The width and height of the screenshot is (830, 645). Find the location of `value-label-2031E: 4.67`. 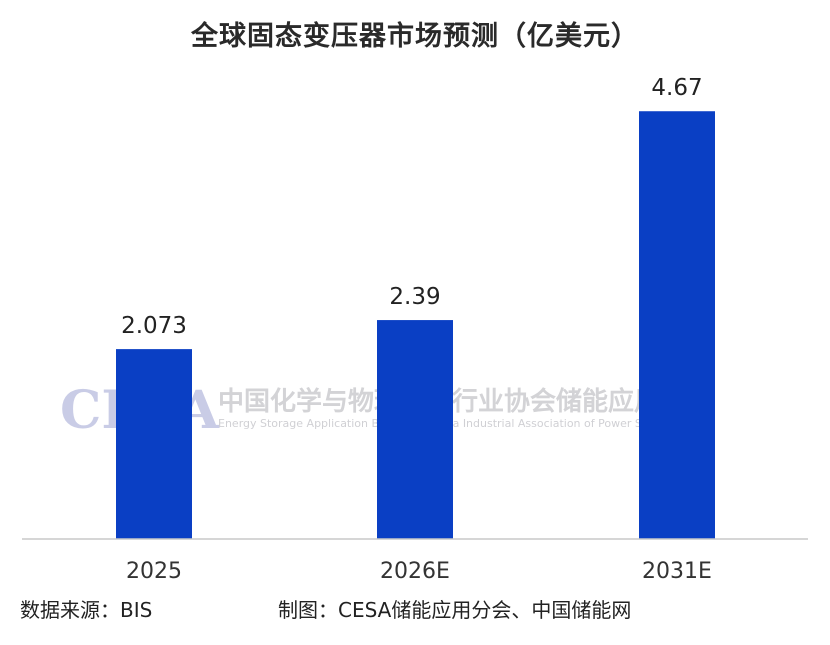

value-label-2031E: 4.67 is located at coordinates (676, 88).